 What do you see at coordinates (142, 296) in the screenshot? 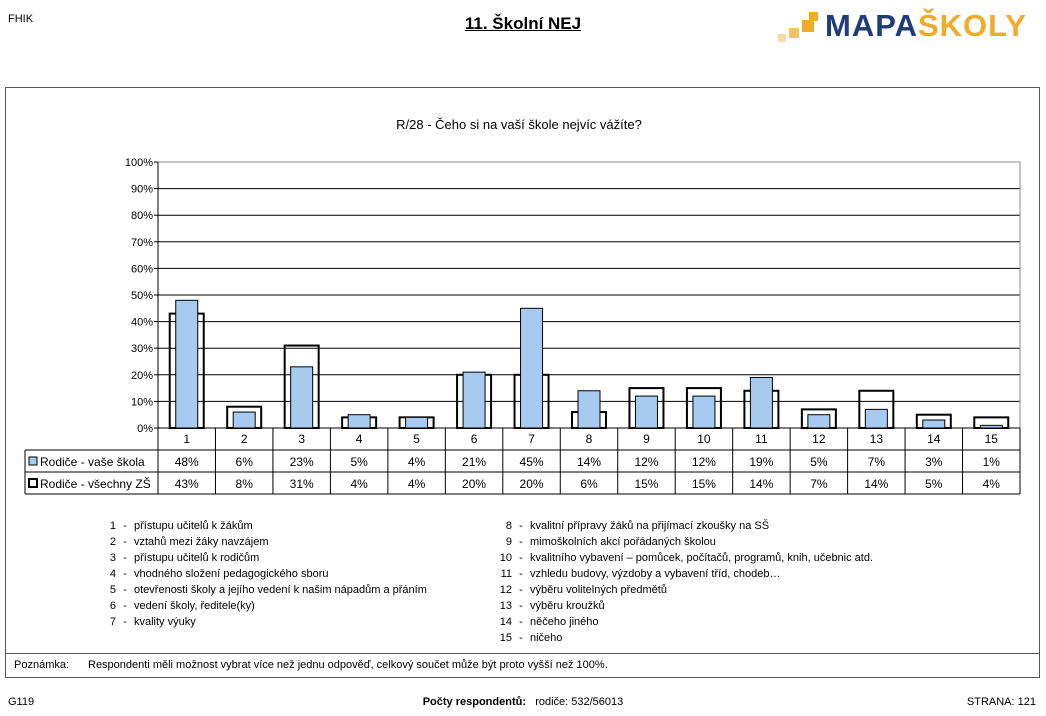
I see `y-tick-label: 50%` at bounding box center [142, 296].